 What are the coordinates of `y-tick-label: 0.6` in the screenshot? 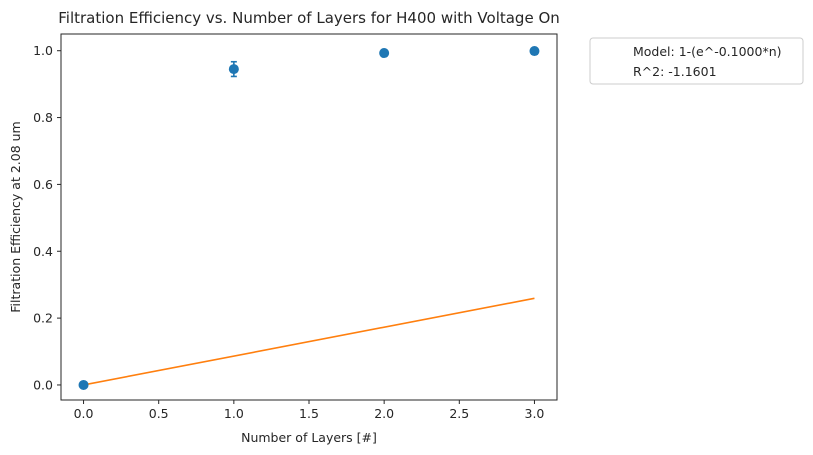 It's located at (43, 184).